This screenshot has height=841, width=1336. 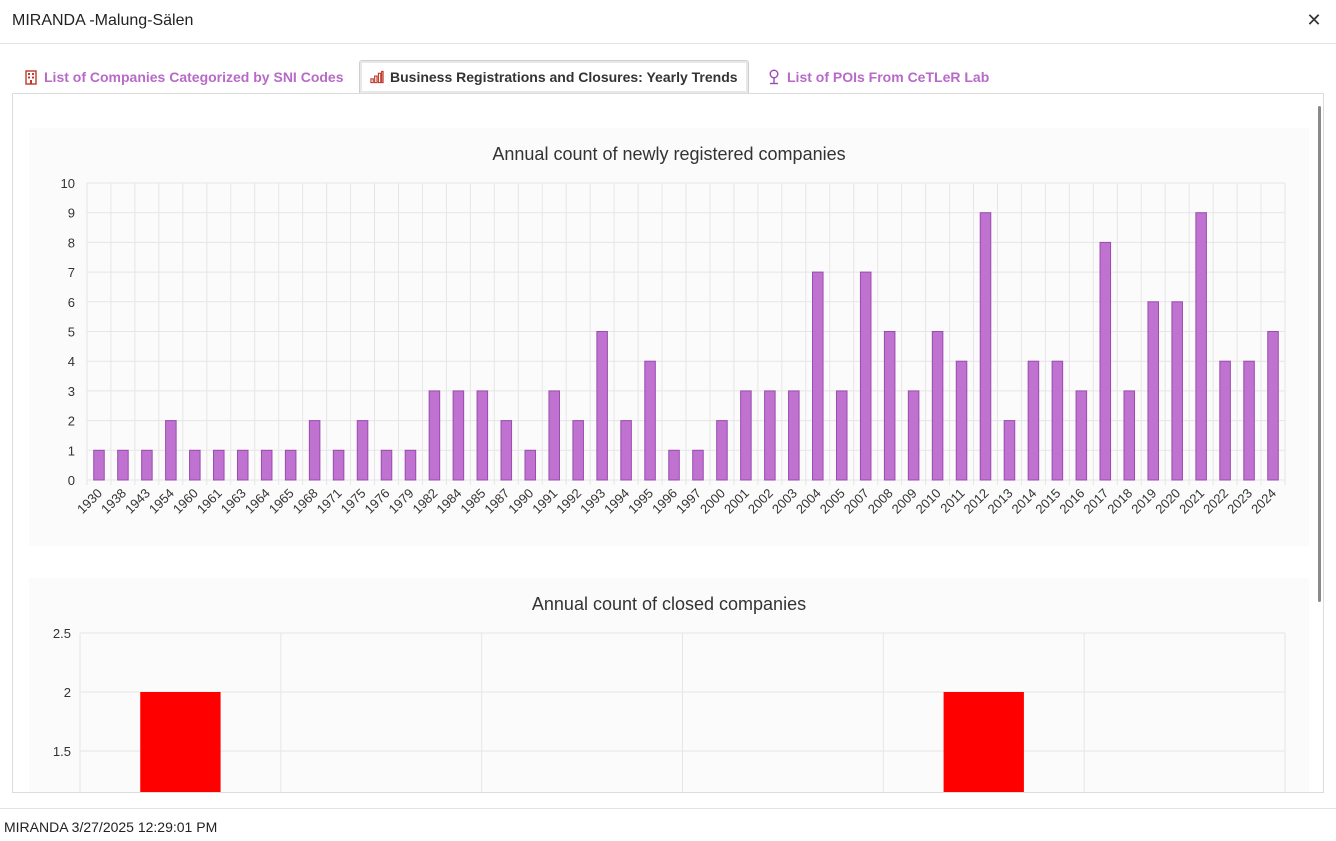 What do you see at coordinates (544, 501) in the screenshot?
I see `x-tick-label: 1991` at bounding box center [544, 501].